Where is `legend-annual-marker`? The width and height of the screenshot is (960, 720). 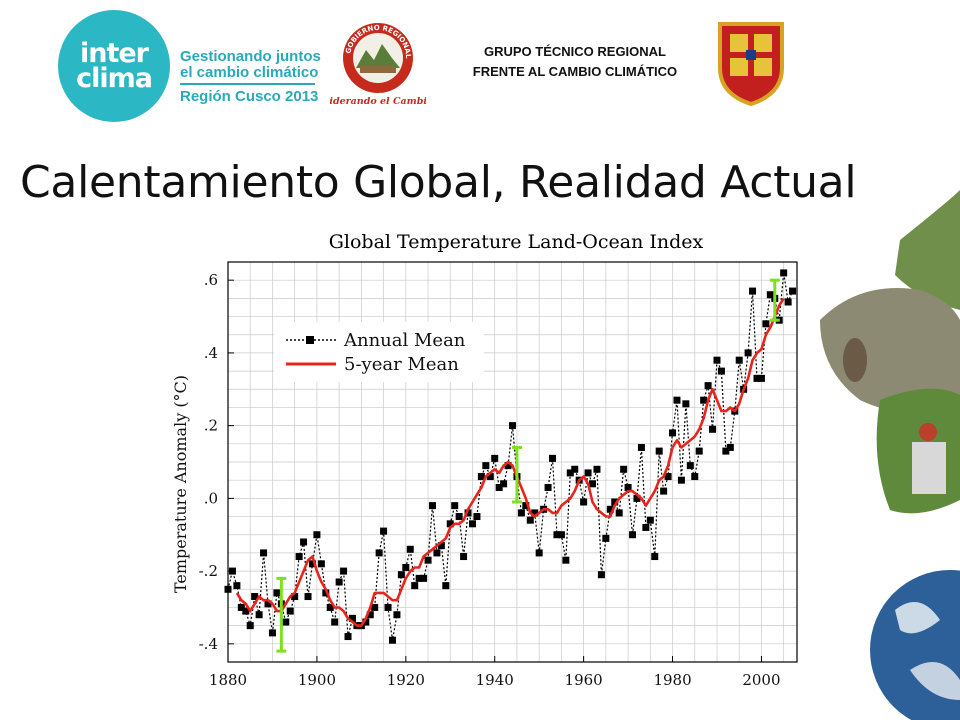 legend-annual-marker is located at coordinates (310, 340).